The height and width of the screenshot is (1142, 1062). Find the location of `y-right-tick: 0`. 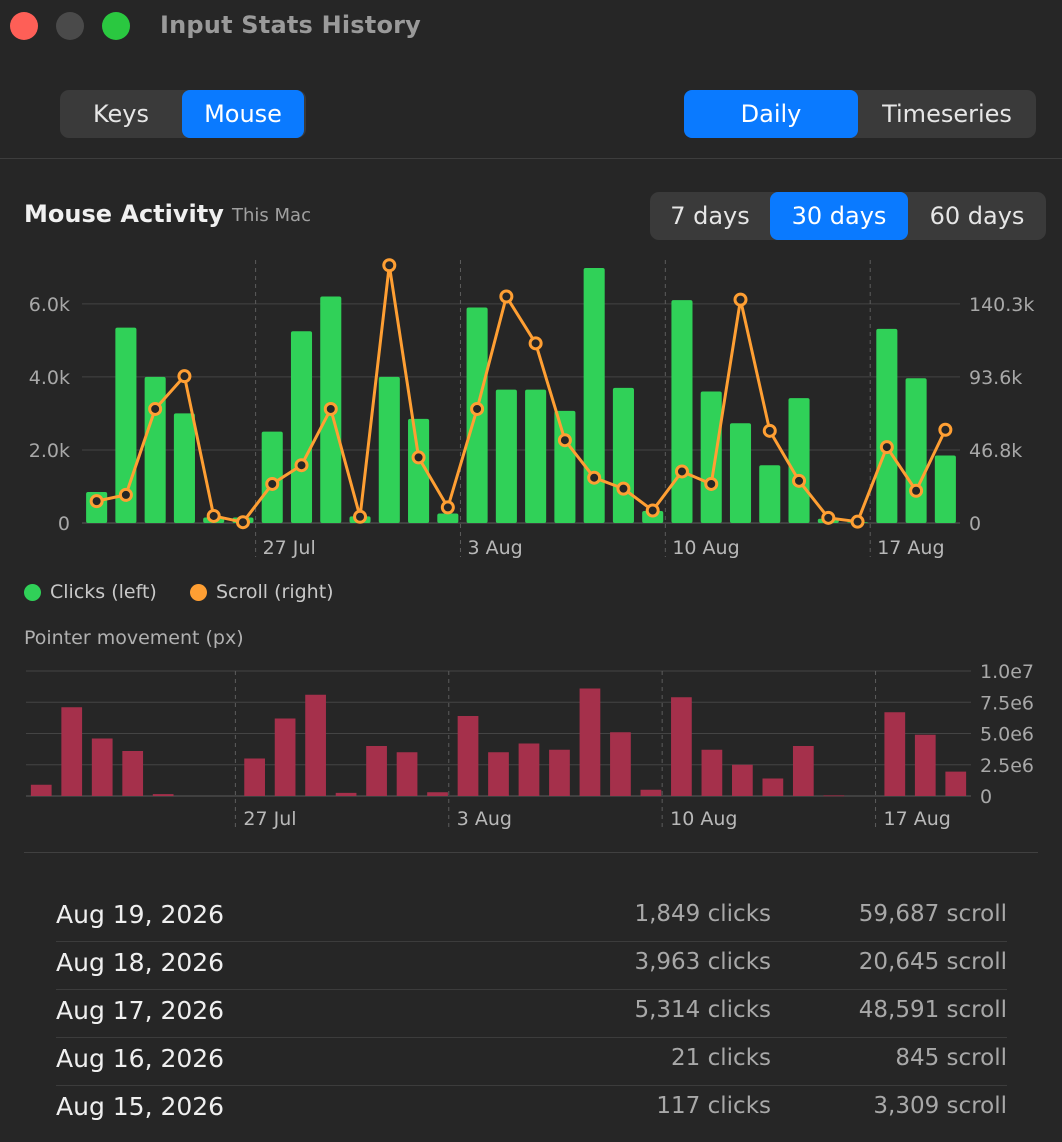

y-right-tick: 0 is located at coordinates (975, 524).